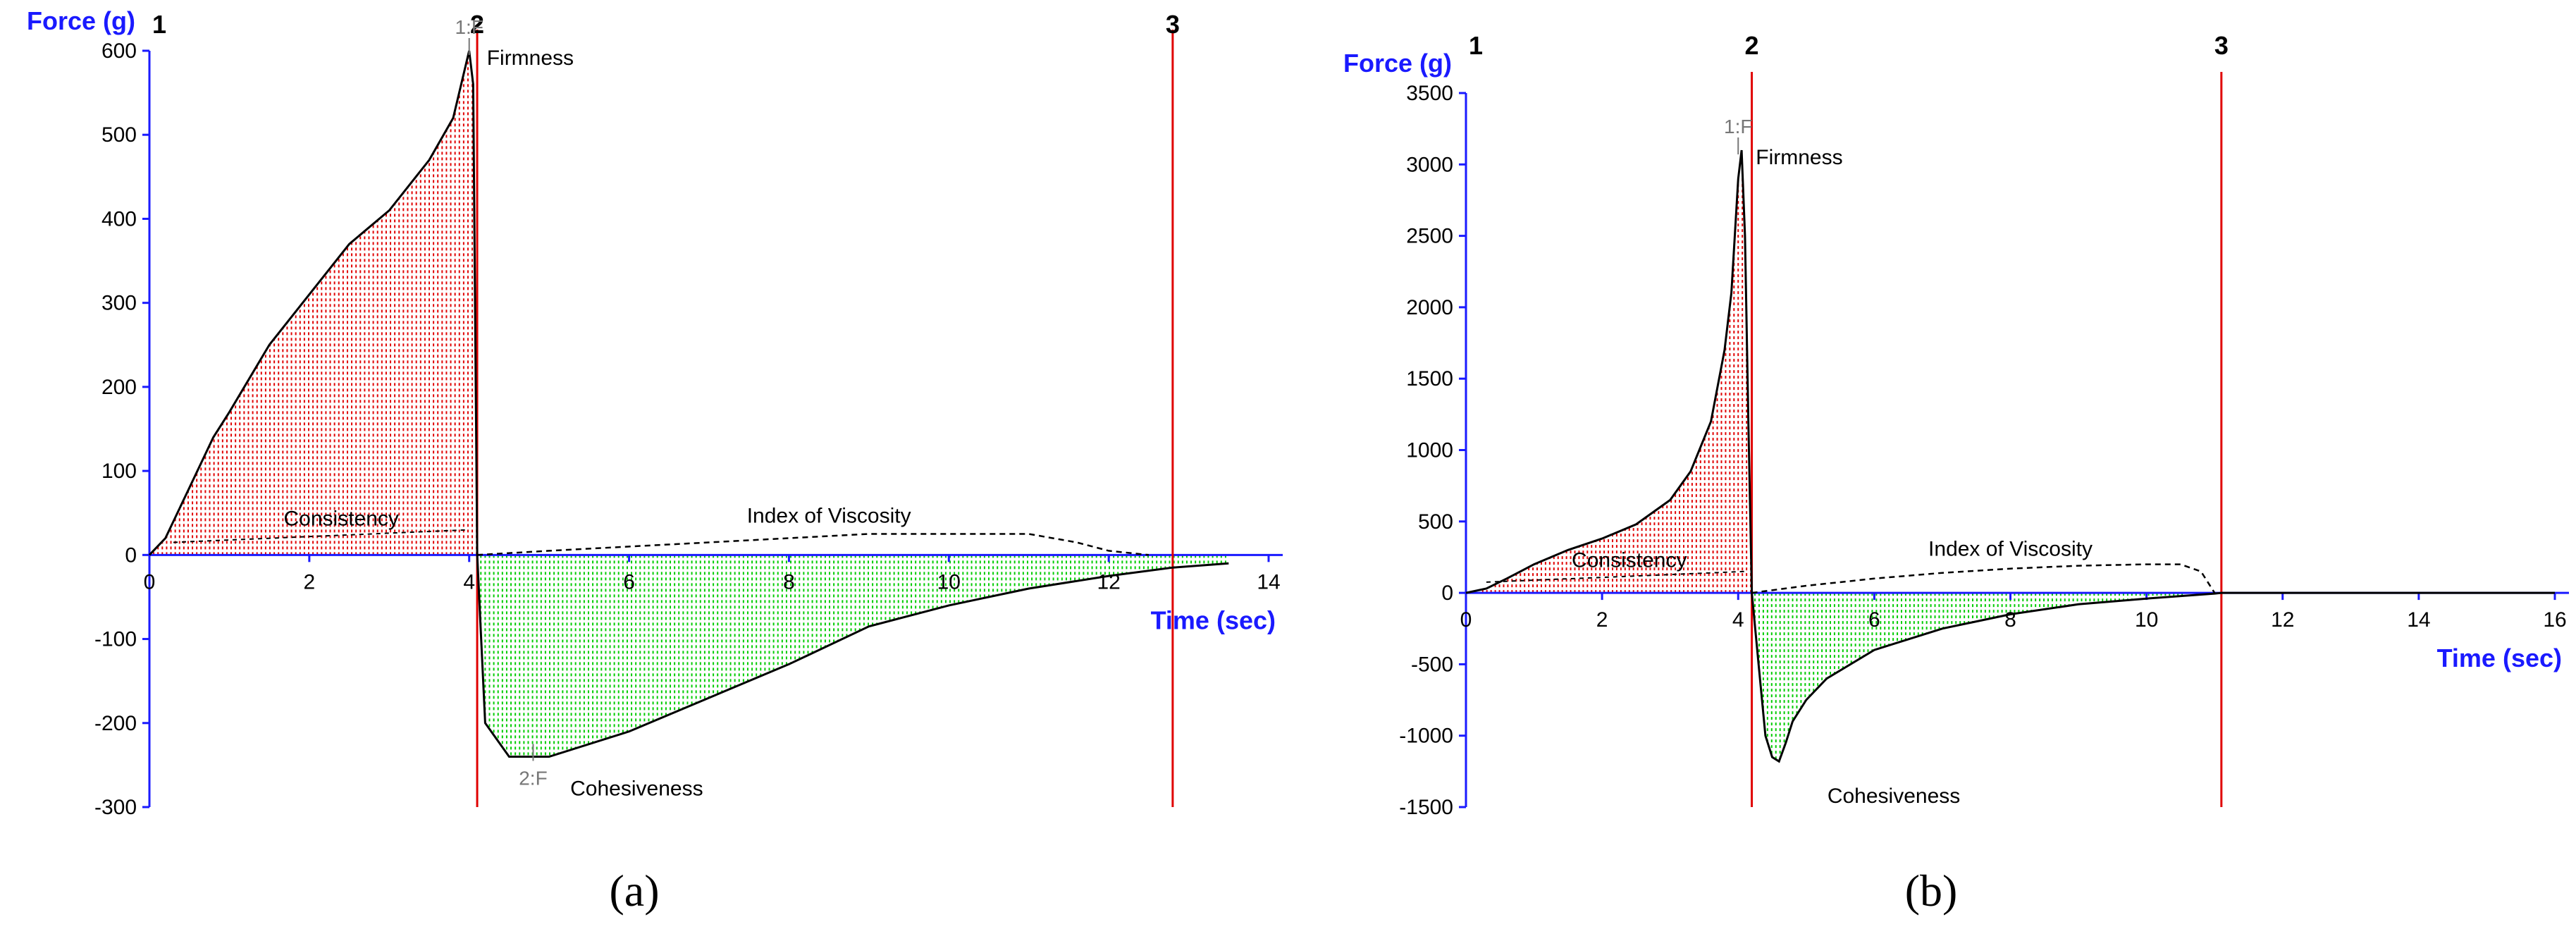  Describe the element at coordinates (2554, 620) in the screenshot. I see `x-tick-label: 16` at that location.